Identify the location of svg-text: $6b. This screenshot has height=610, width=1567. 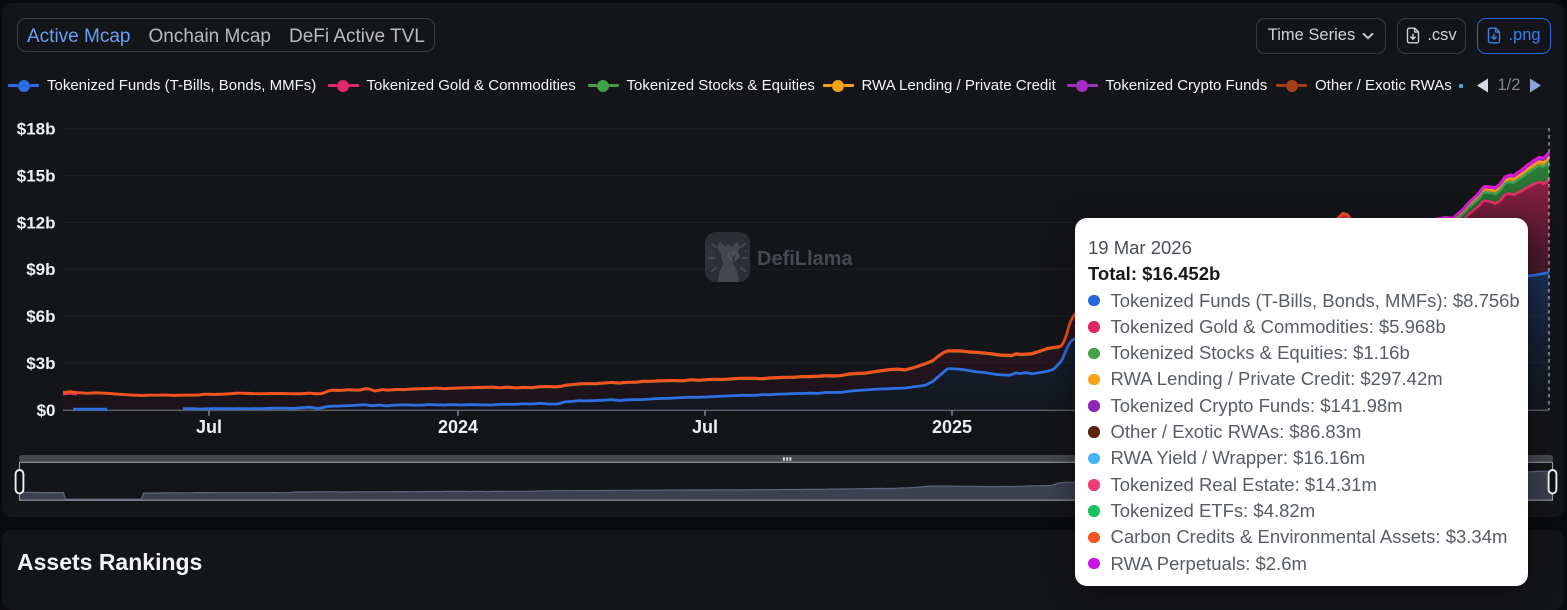
(40, 316).